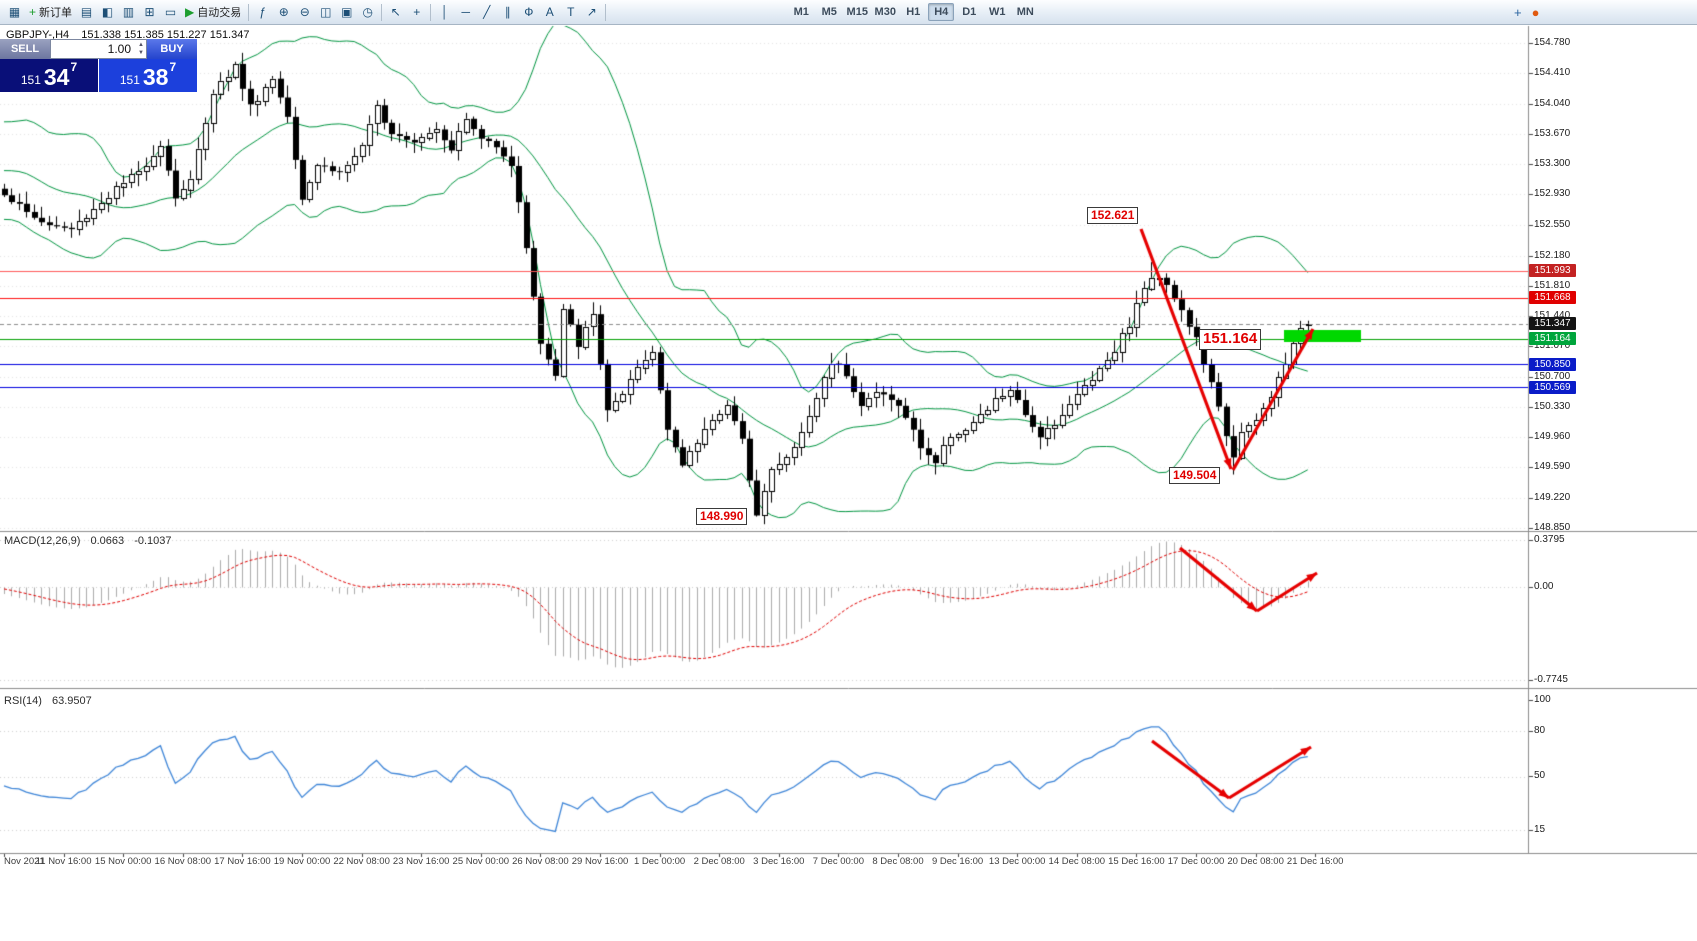  What do you see at coordinates (1315, 861) in the screenshot?
I see `time-tick-label: 21 Dec 16:00` at bounding box center [1315, 861].